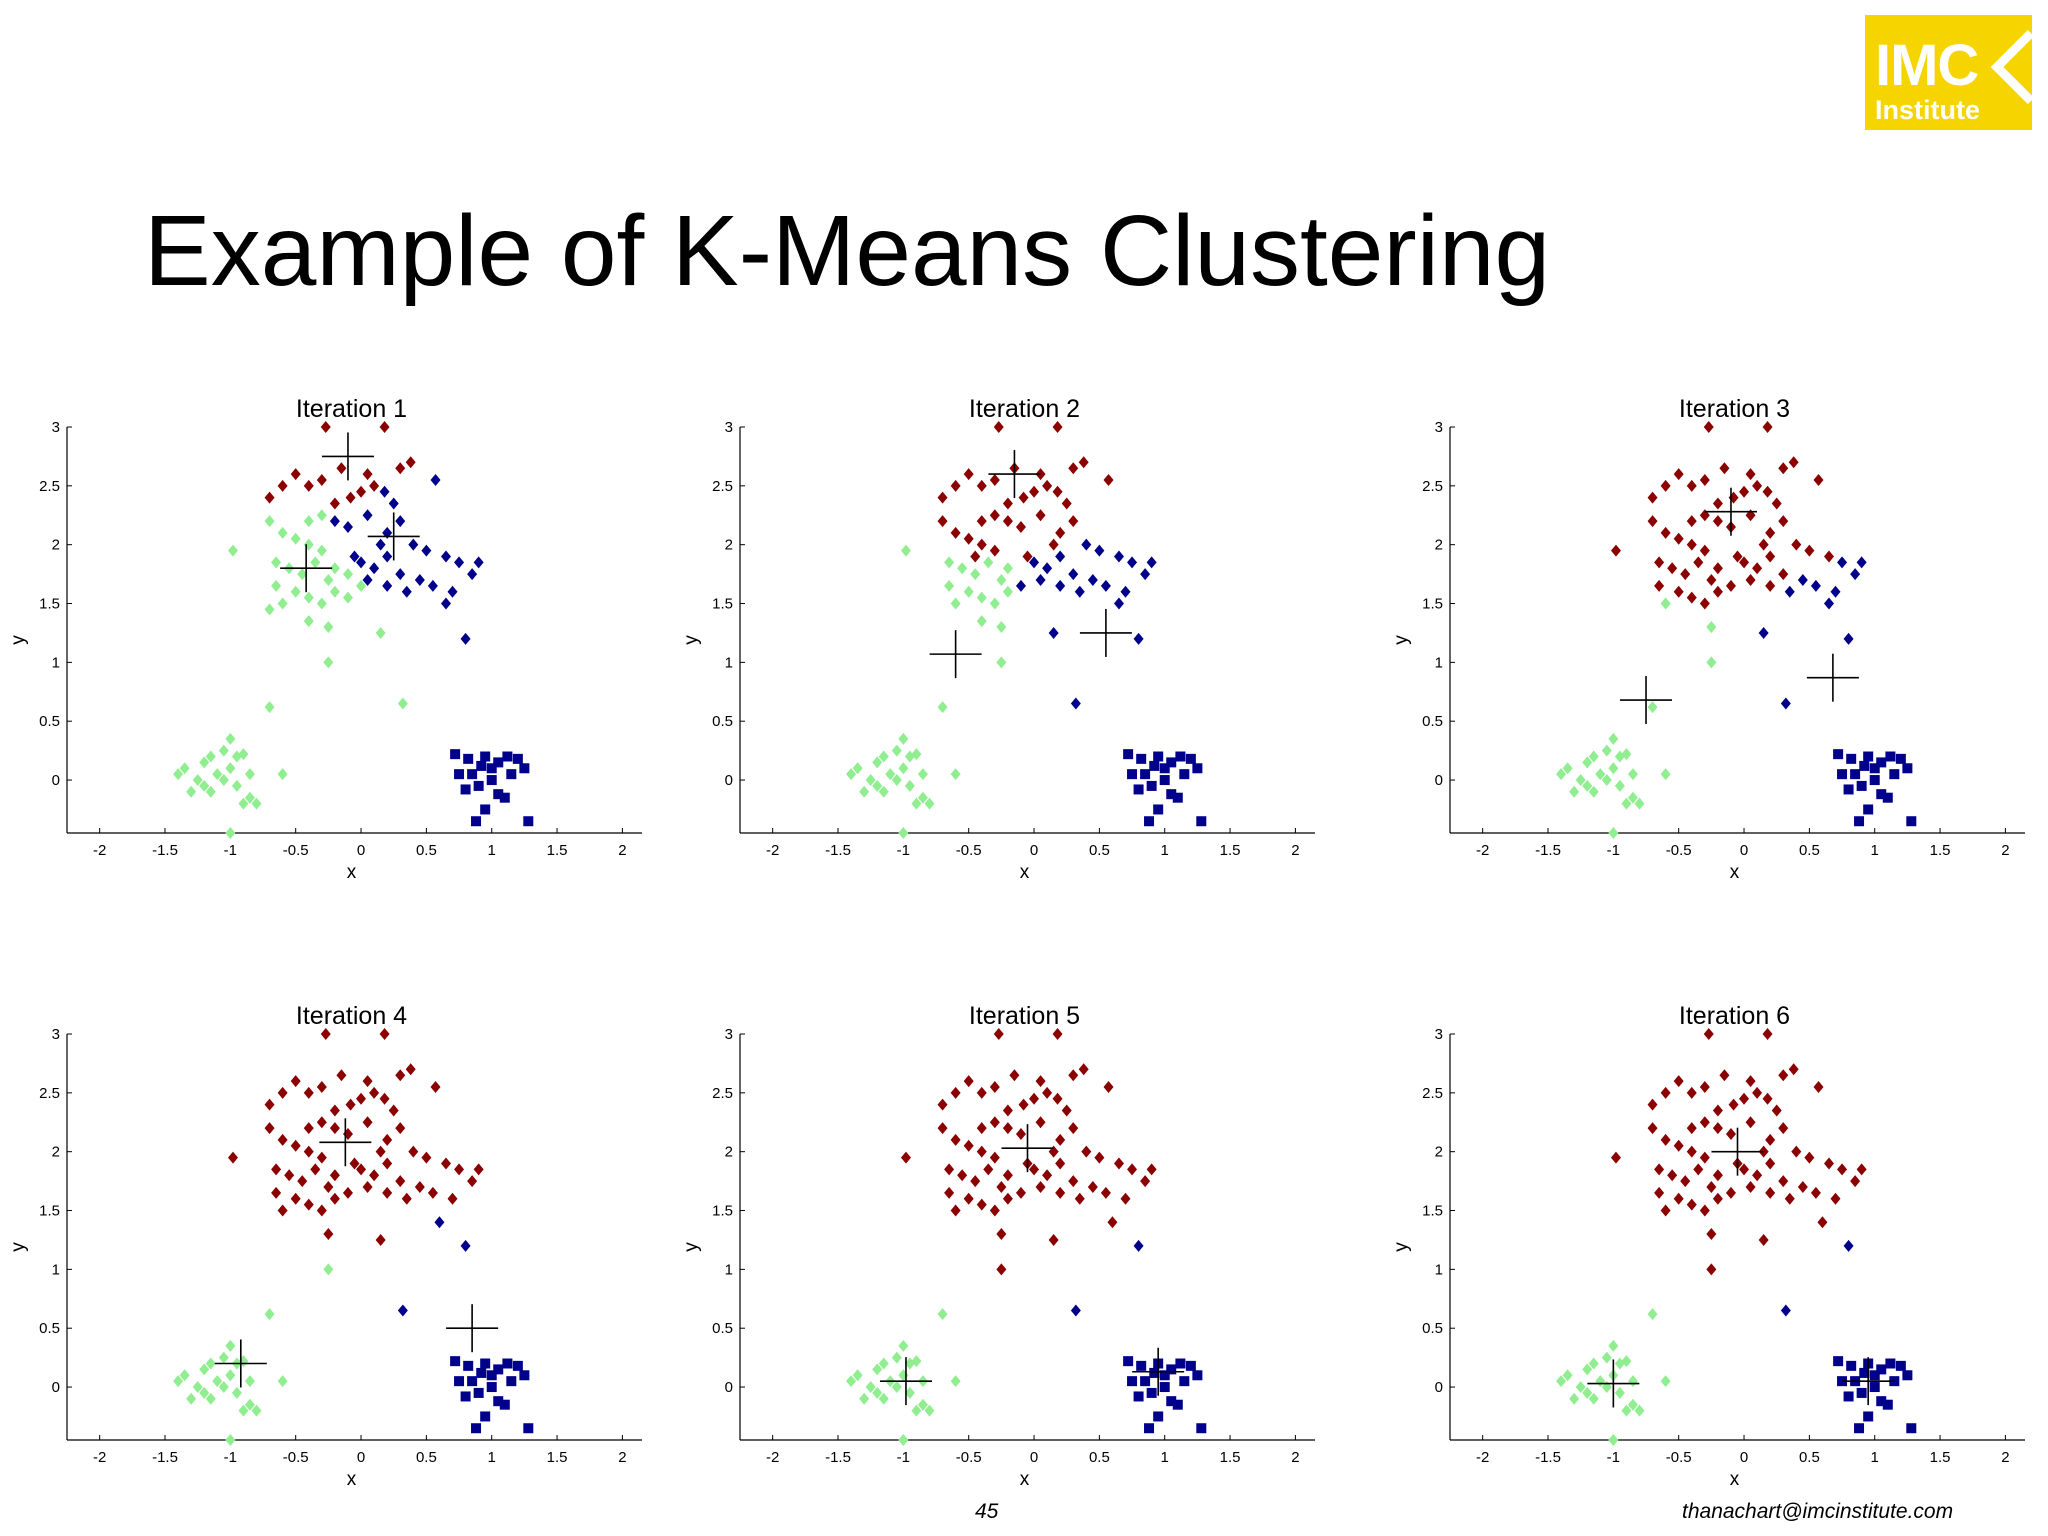 Image resolution: width=2048 pixels, height=1536 pixels. I want to click on x-tick-label: 1, so click(1165, 850).